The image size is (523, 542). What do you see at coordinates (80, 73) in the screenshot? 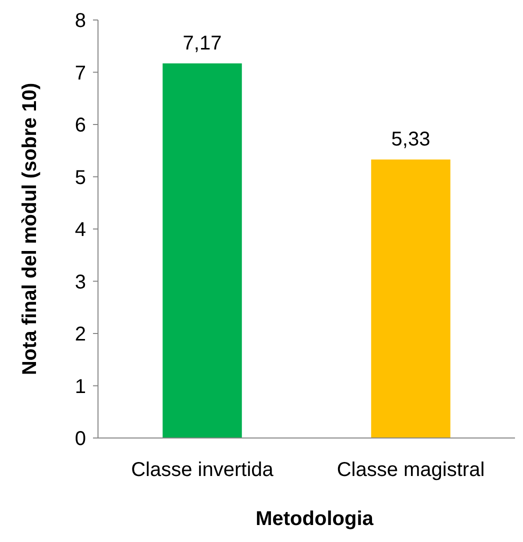
I see `y-tick-label: 7` at bounding box center [80, 73].